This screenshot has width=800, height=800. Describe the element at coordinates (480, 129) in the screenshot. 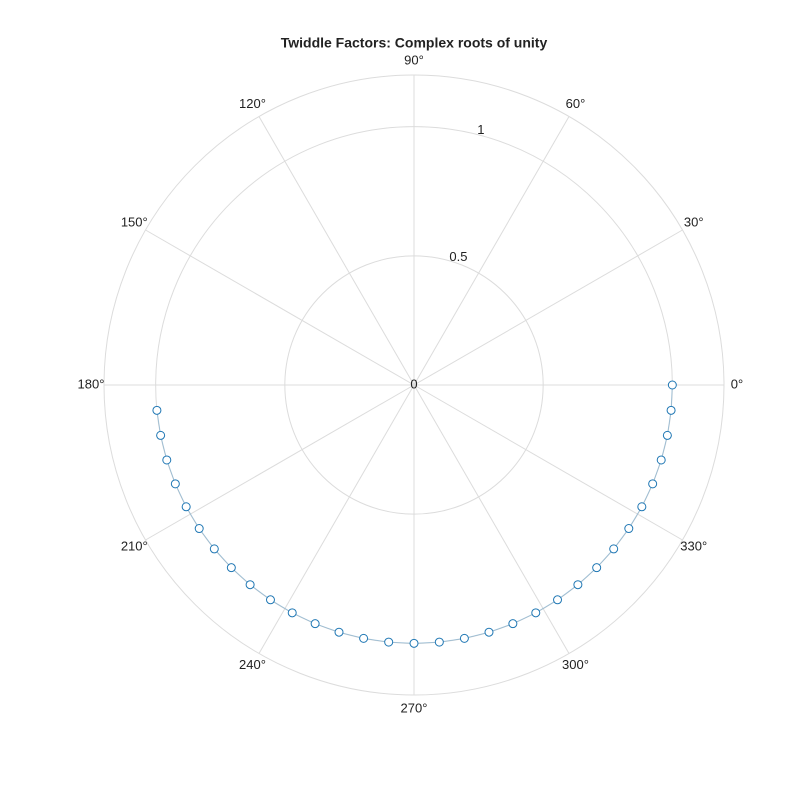

I see `r-tick-label: 1` at that location.